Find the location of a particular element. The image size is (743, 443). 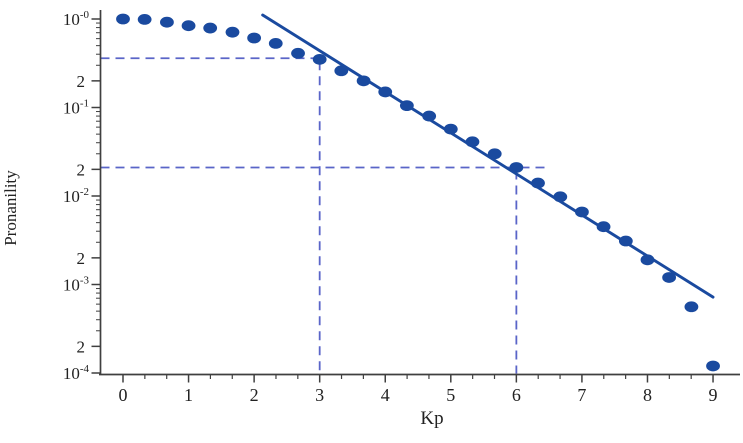

x-tick-label: 7 is located at coordinates (581, 395).